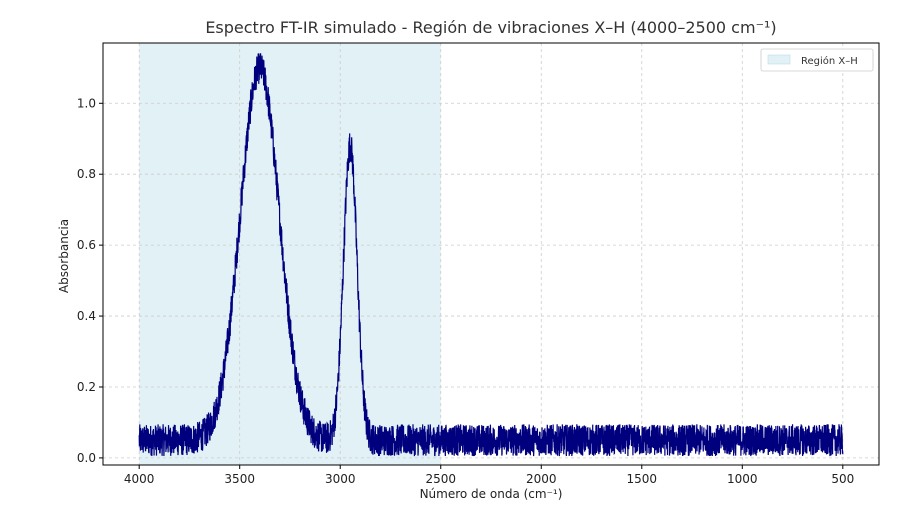 This screenshot has height=515, width=907. Describe the element at coordinates (489, 475) in the screenshot. I see `x-axis: 4000 3500 3000 2500 2000 1500 1000 500` at that location.